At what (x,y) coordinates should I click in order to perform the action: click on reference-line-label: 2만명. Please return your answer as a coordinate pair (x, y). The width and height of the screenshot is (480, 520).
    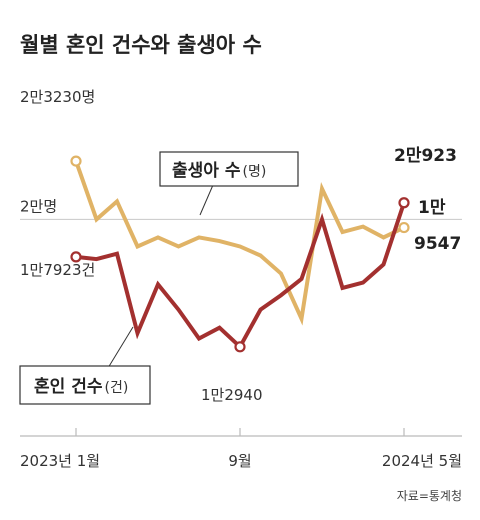
    Looking at the image, I should click on (38, 206).